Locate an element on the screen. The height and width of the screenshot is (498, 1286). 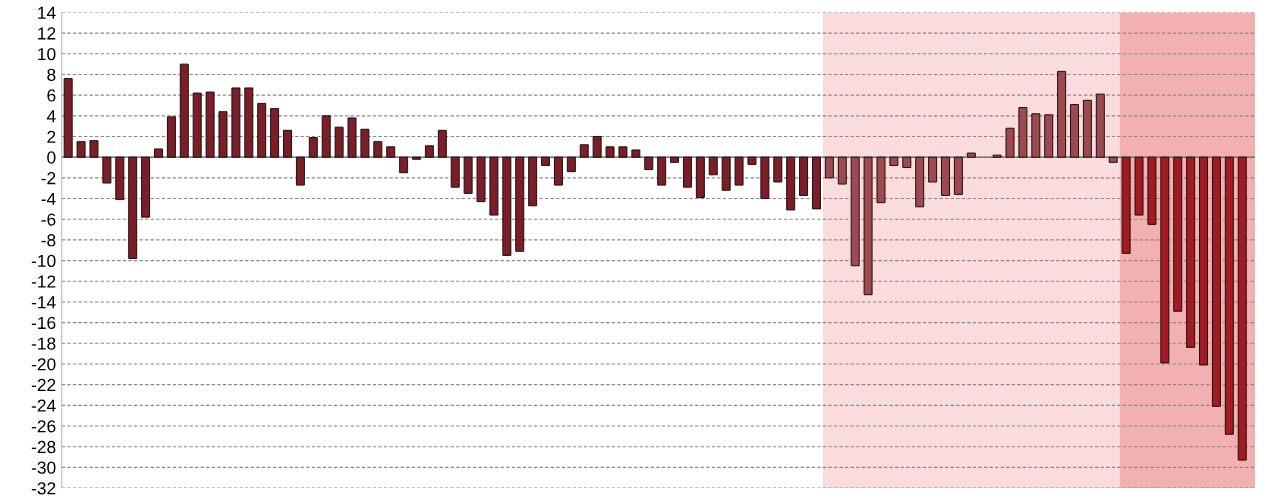
y-tick-label: -16 is located at coordinates (43, 323).